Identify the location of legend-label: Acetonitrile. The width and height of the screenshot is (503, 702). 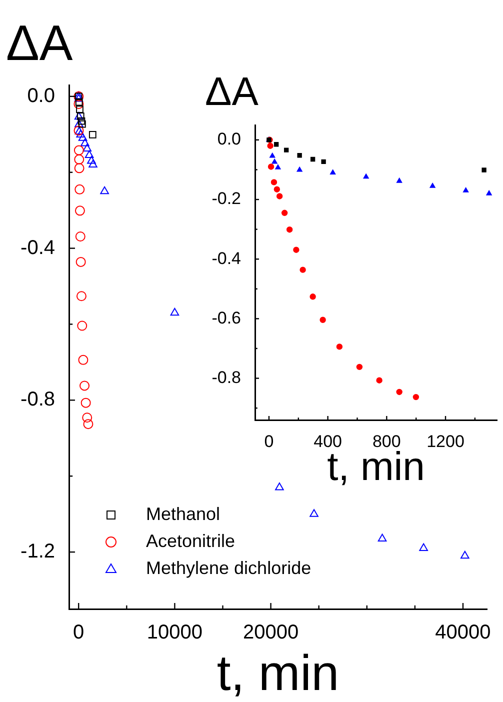
(191, 540).